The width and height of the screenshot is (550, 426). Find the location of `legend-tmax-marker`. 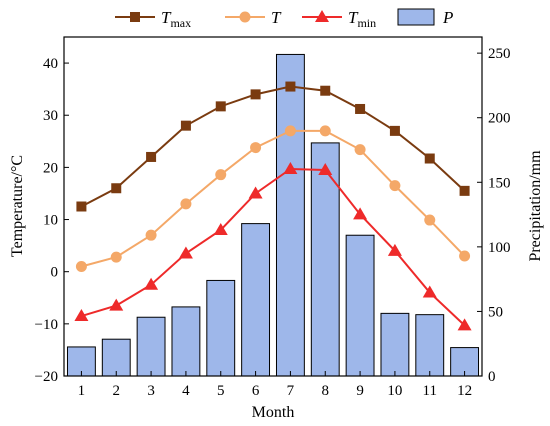

legend-tmax-marker is located at coordinates (135, 17).